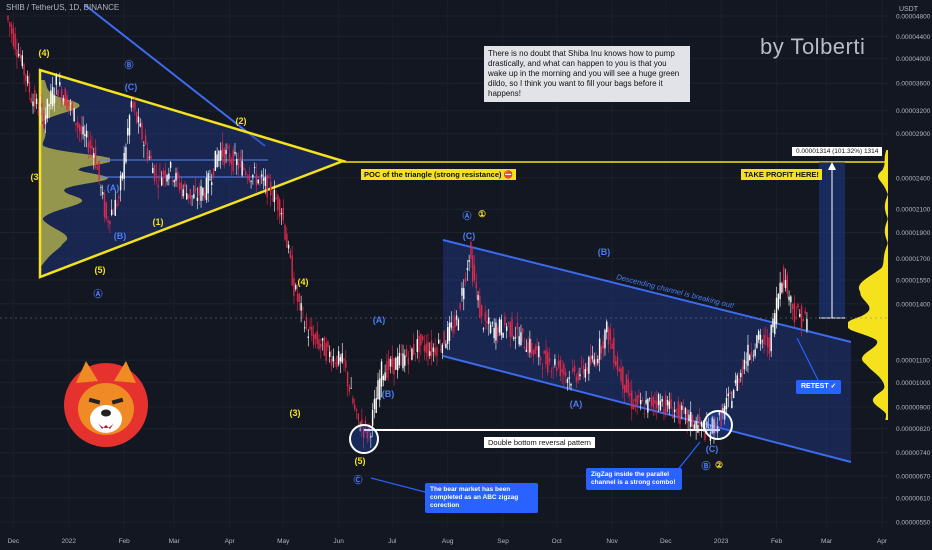  What do you see at coordinates (87, 372) in the screenshot?
I see `logo-ear-left` at bounding box center [87, 372].